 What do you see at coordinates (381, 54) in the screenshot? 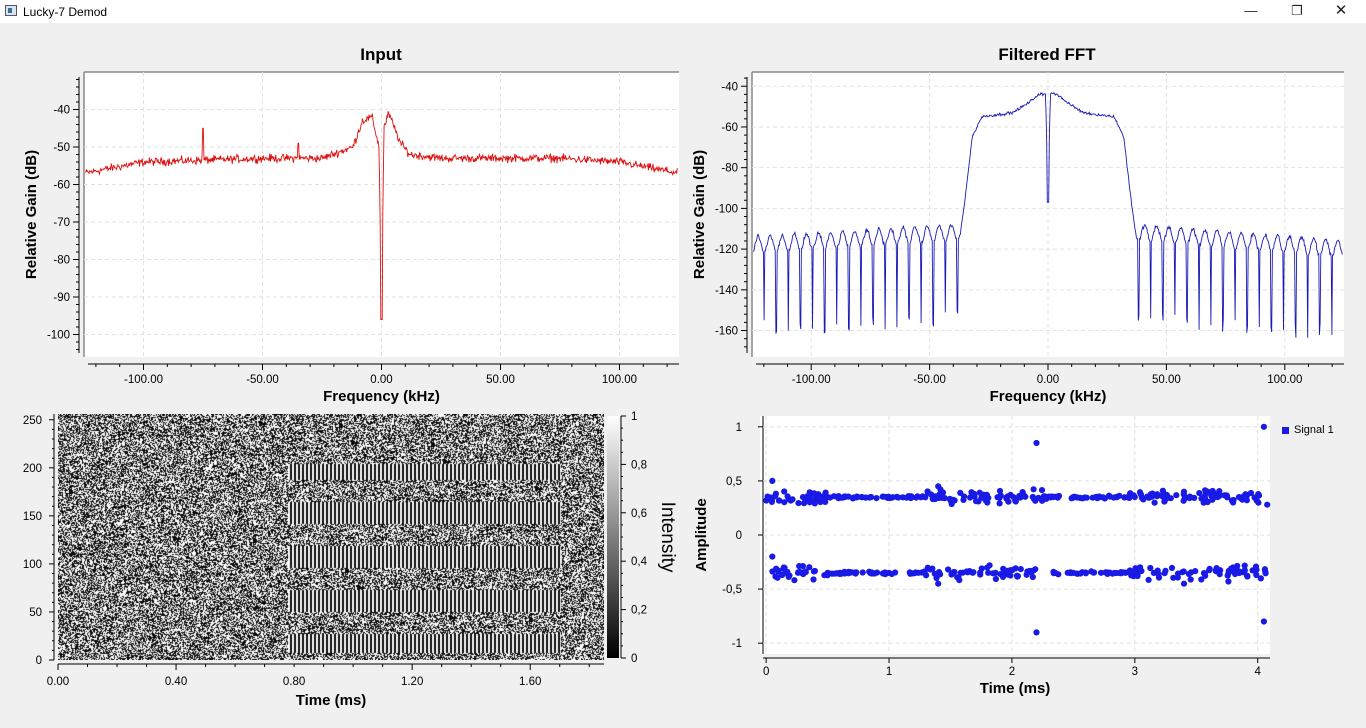
I see `input-panel-title: Input` at bounding box center [381, 54].